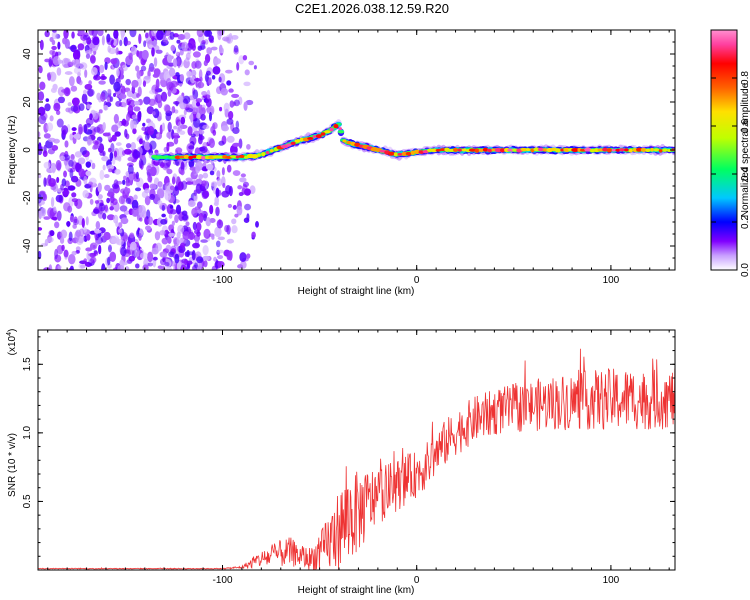 This screenshot has width=750, height=600. What do you see at coordinates (222, 280) in the screenshot?
I see `x-tick-label: -100` at bounding box center [222, 280].